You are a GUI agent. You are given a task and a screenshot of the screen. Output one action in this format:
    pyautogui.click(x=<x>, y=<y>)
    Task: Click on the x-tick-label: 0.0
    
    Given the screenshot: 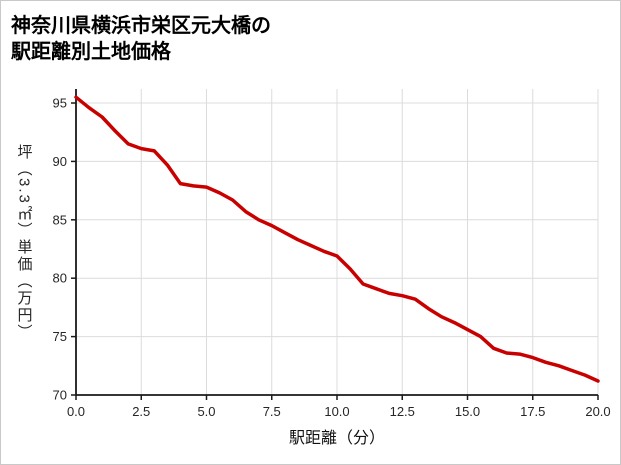 What is the action you would take?
    pyautogui.click(x=76, y=411)
    